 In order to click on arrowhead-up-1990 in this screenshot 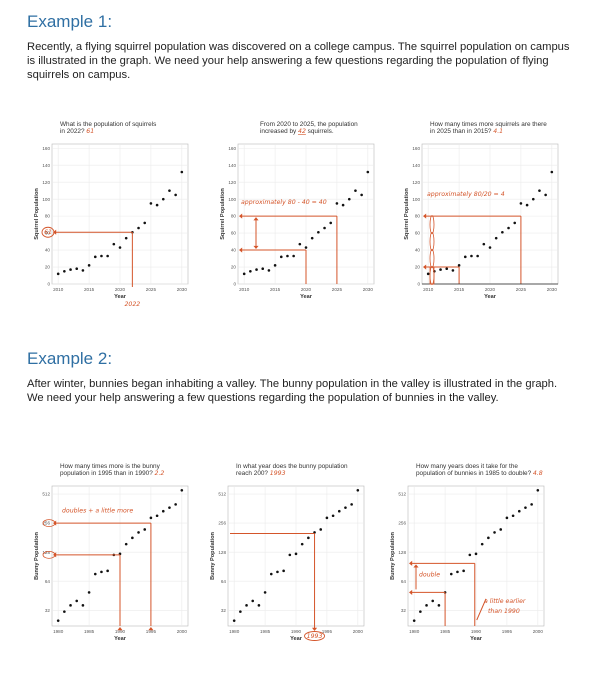, I will do `click(120, 629)`.